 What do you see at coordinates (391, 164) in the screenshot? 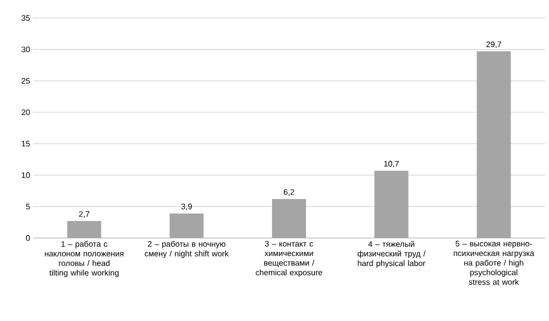
I see `data-label: 10,7` at bounding box center [391, 164].